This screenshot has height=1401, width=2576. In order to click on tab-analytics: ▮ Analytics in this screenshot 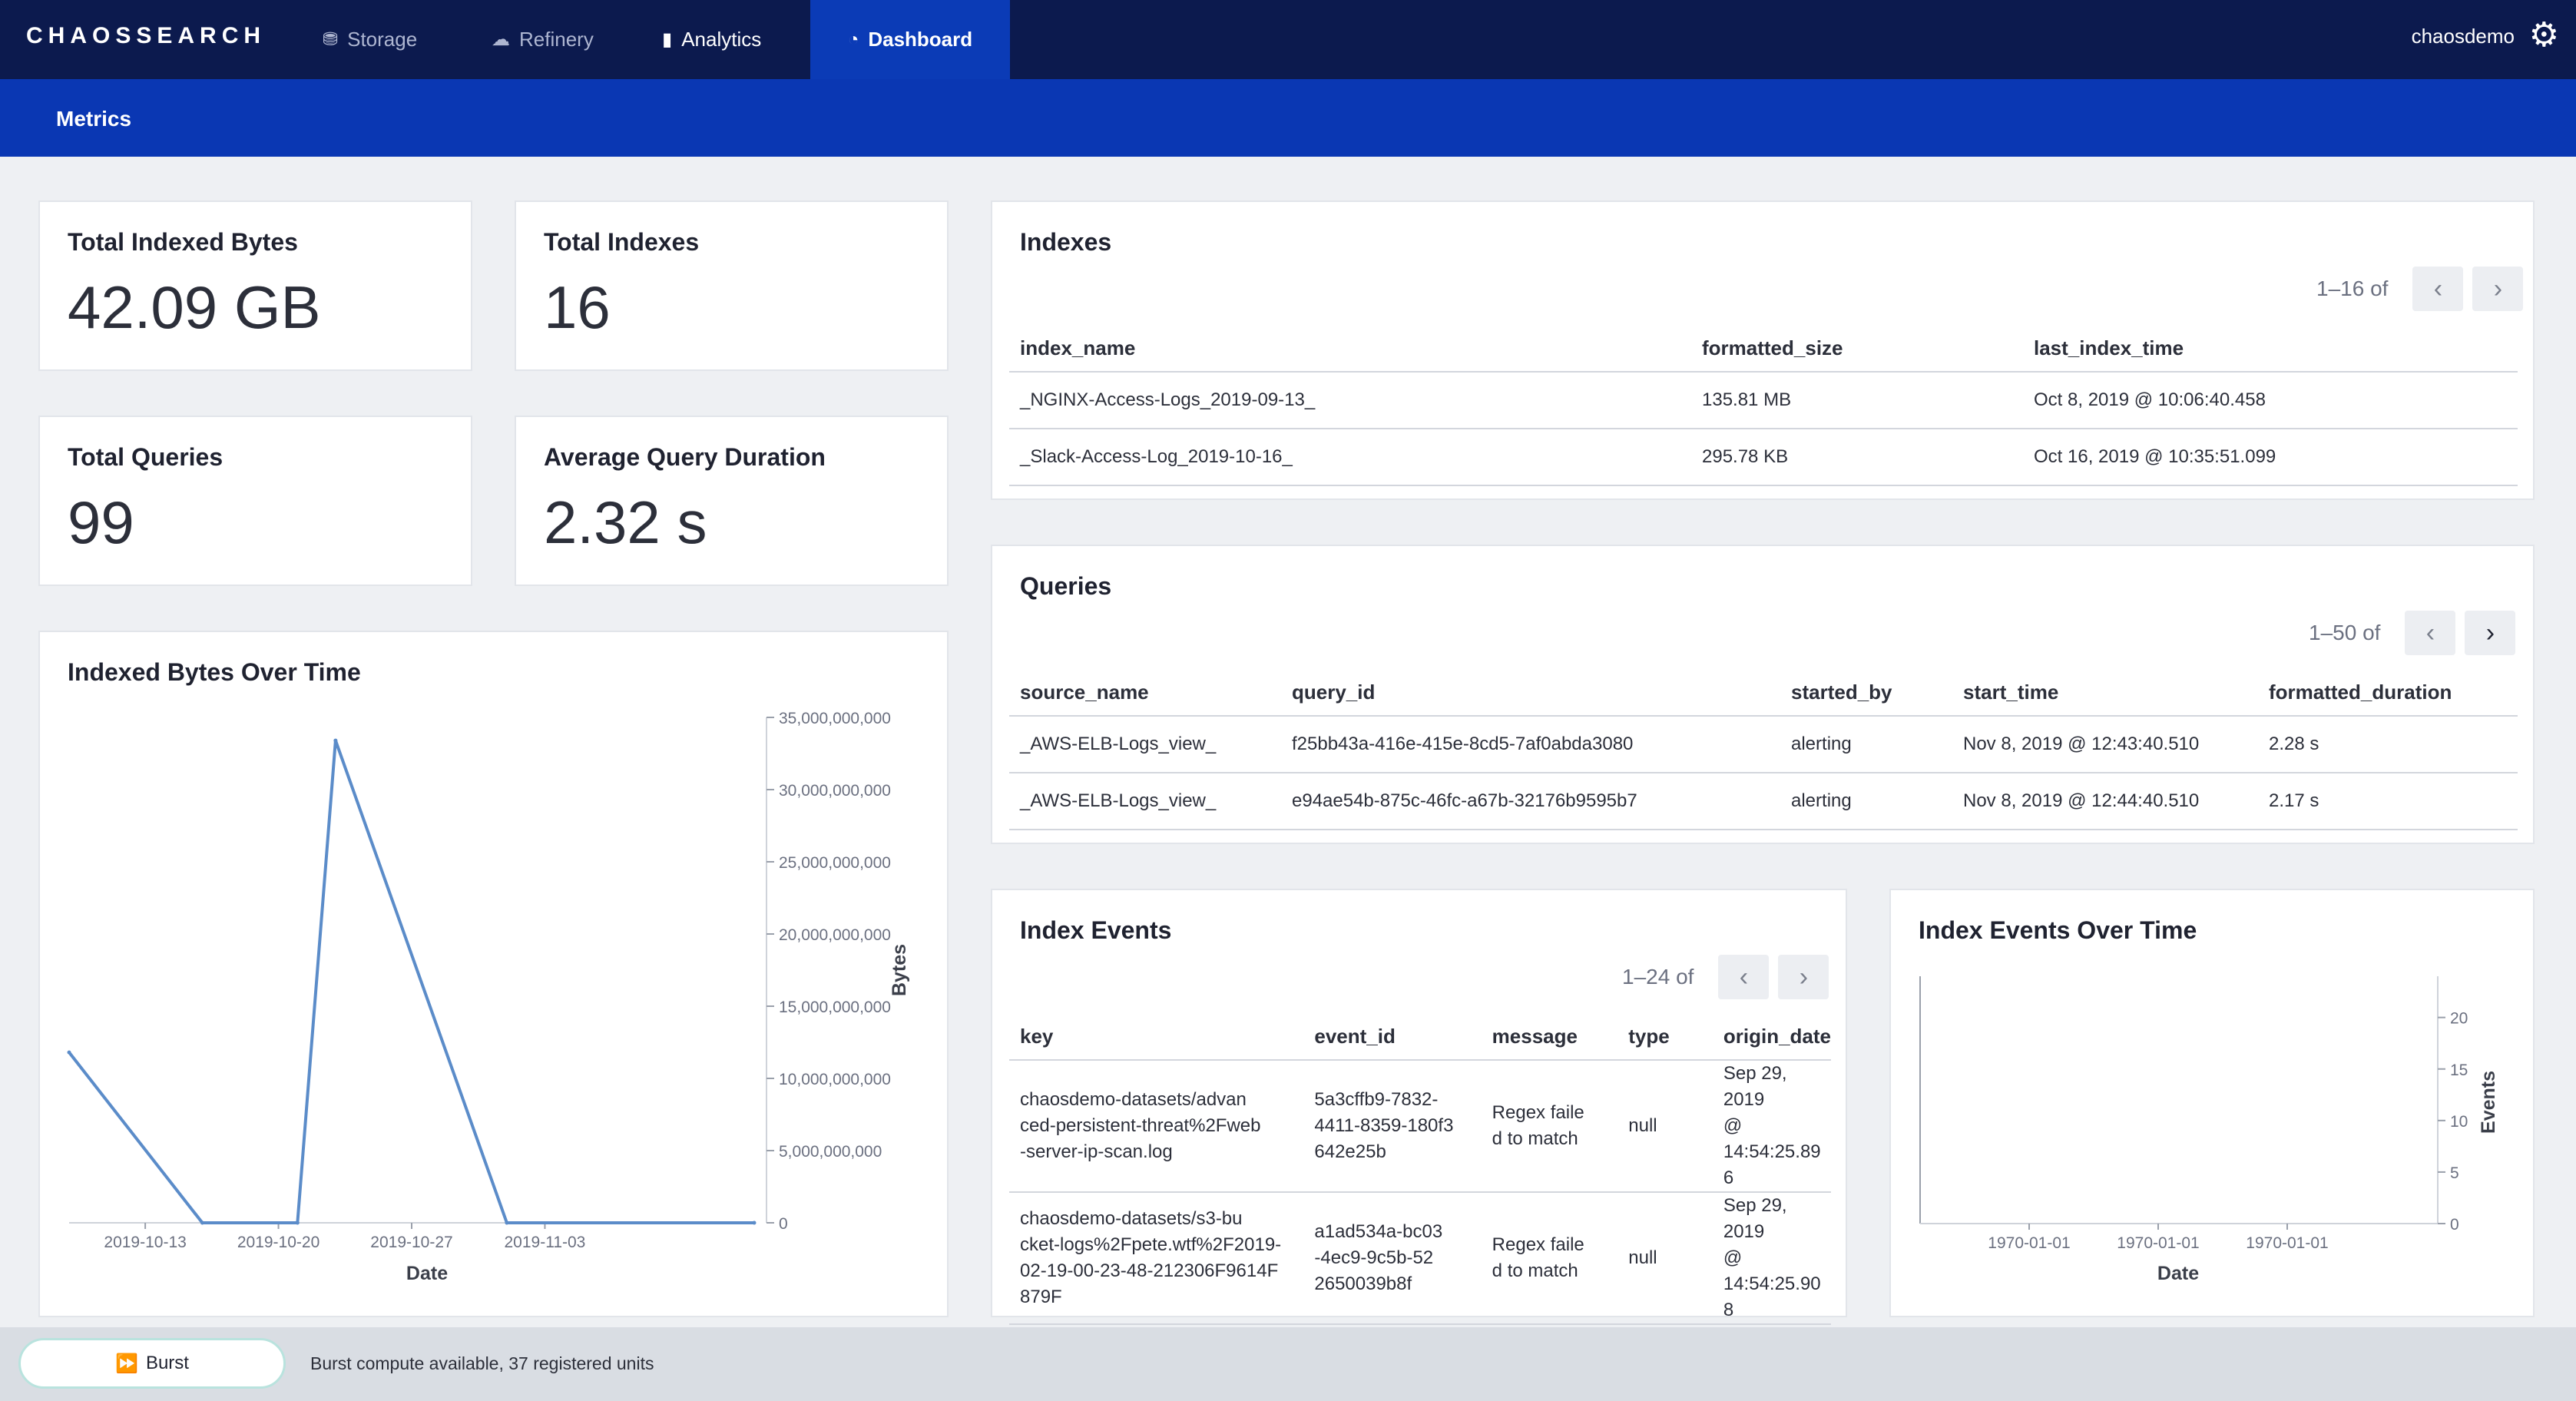, I will do `click(727, 39)`.